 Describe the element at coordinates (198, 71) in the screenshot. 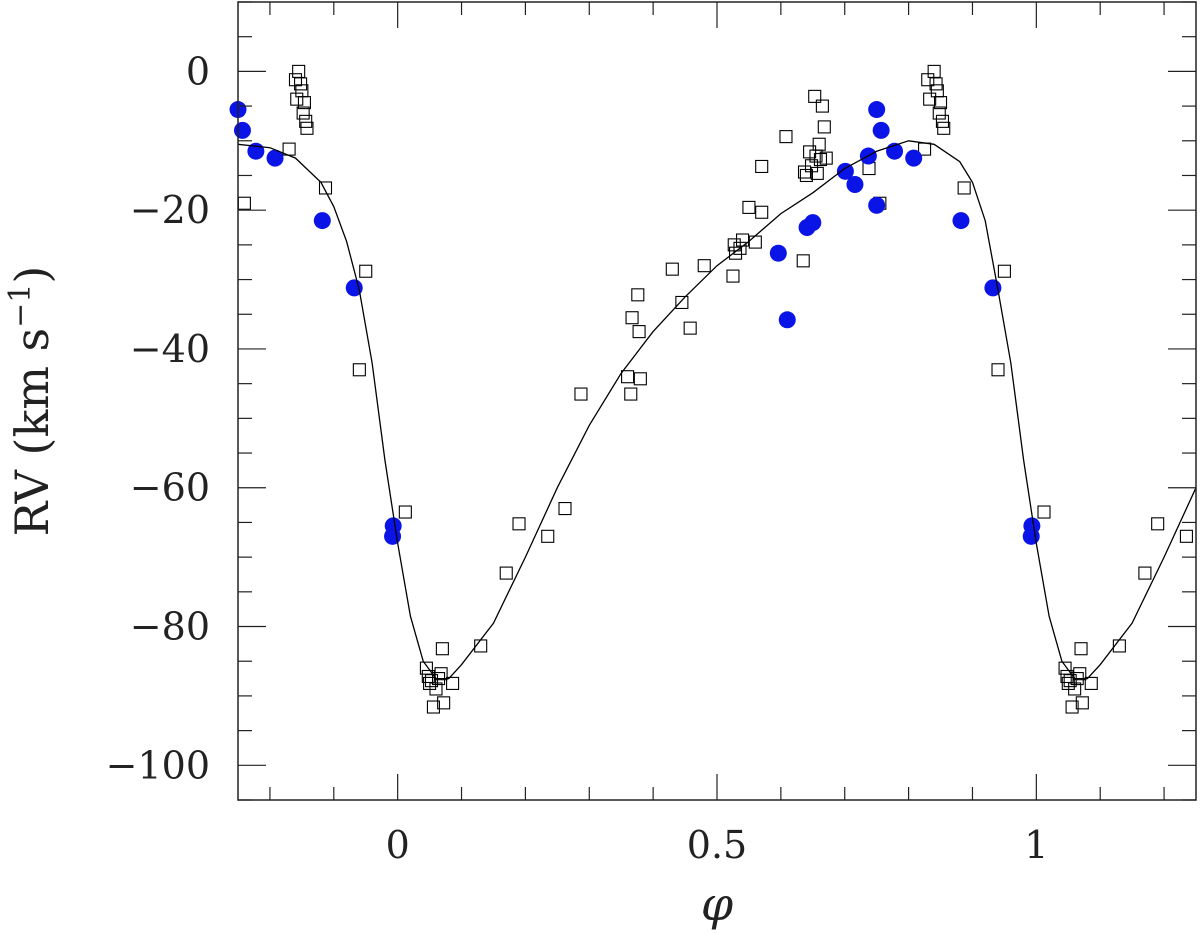

I see `y-tick-label: 0` at that location.